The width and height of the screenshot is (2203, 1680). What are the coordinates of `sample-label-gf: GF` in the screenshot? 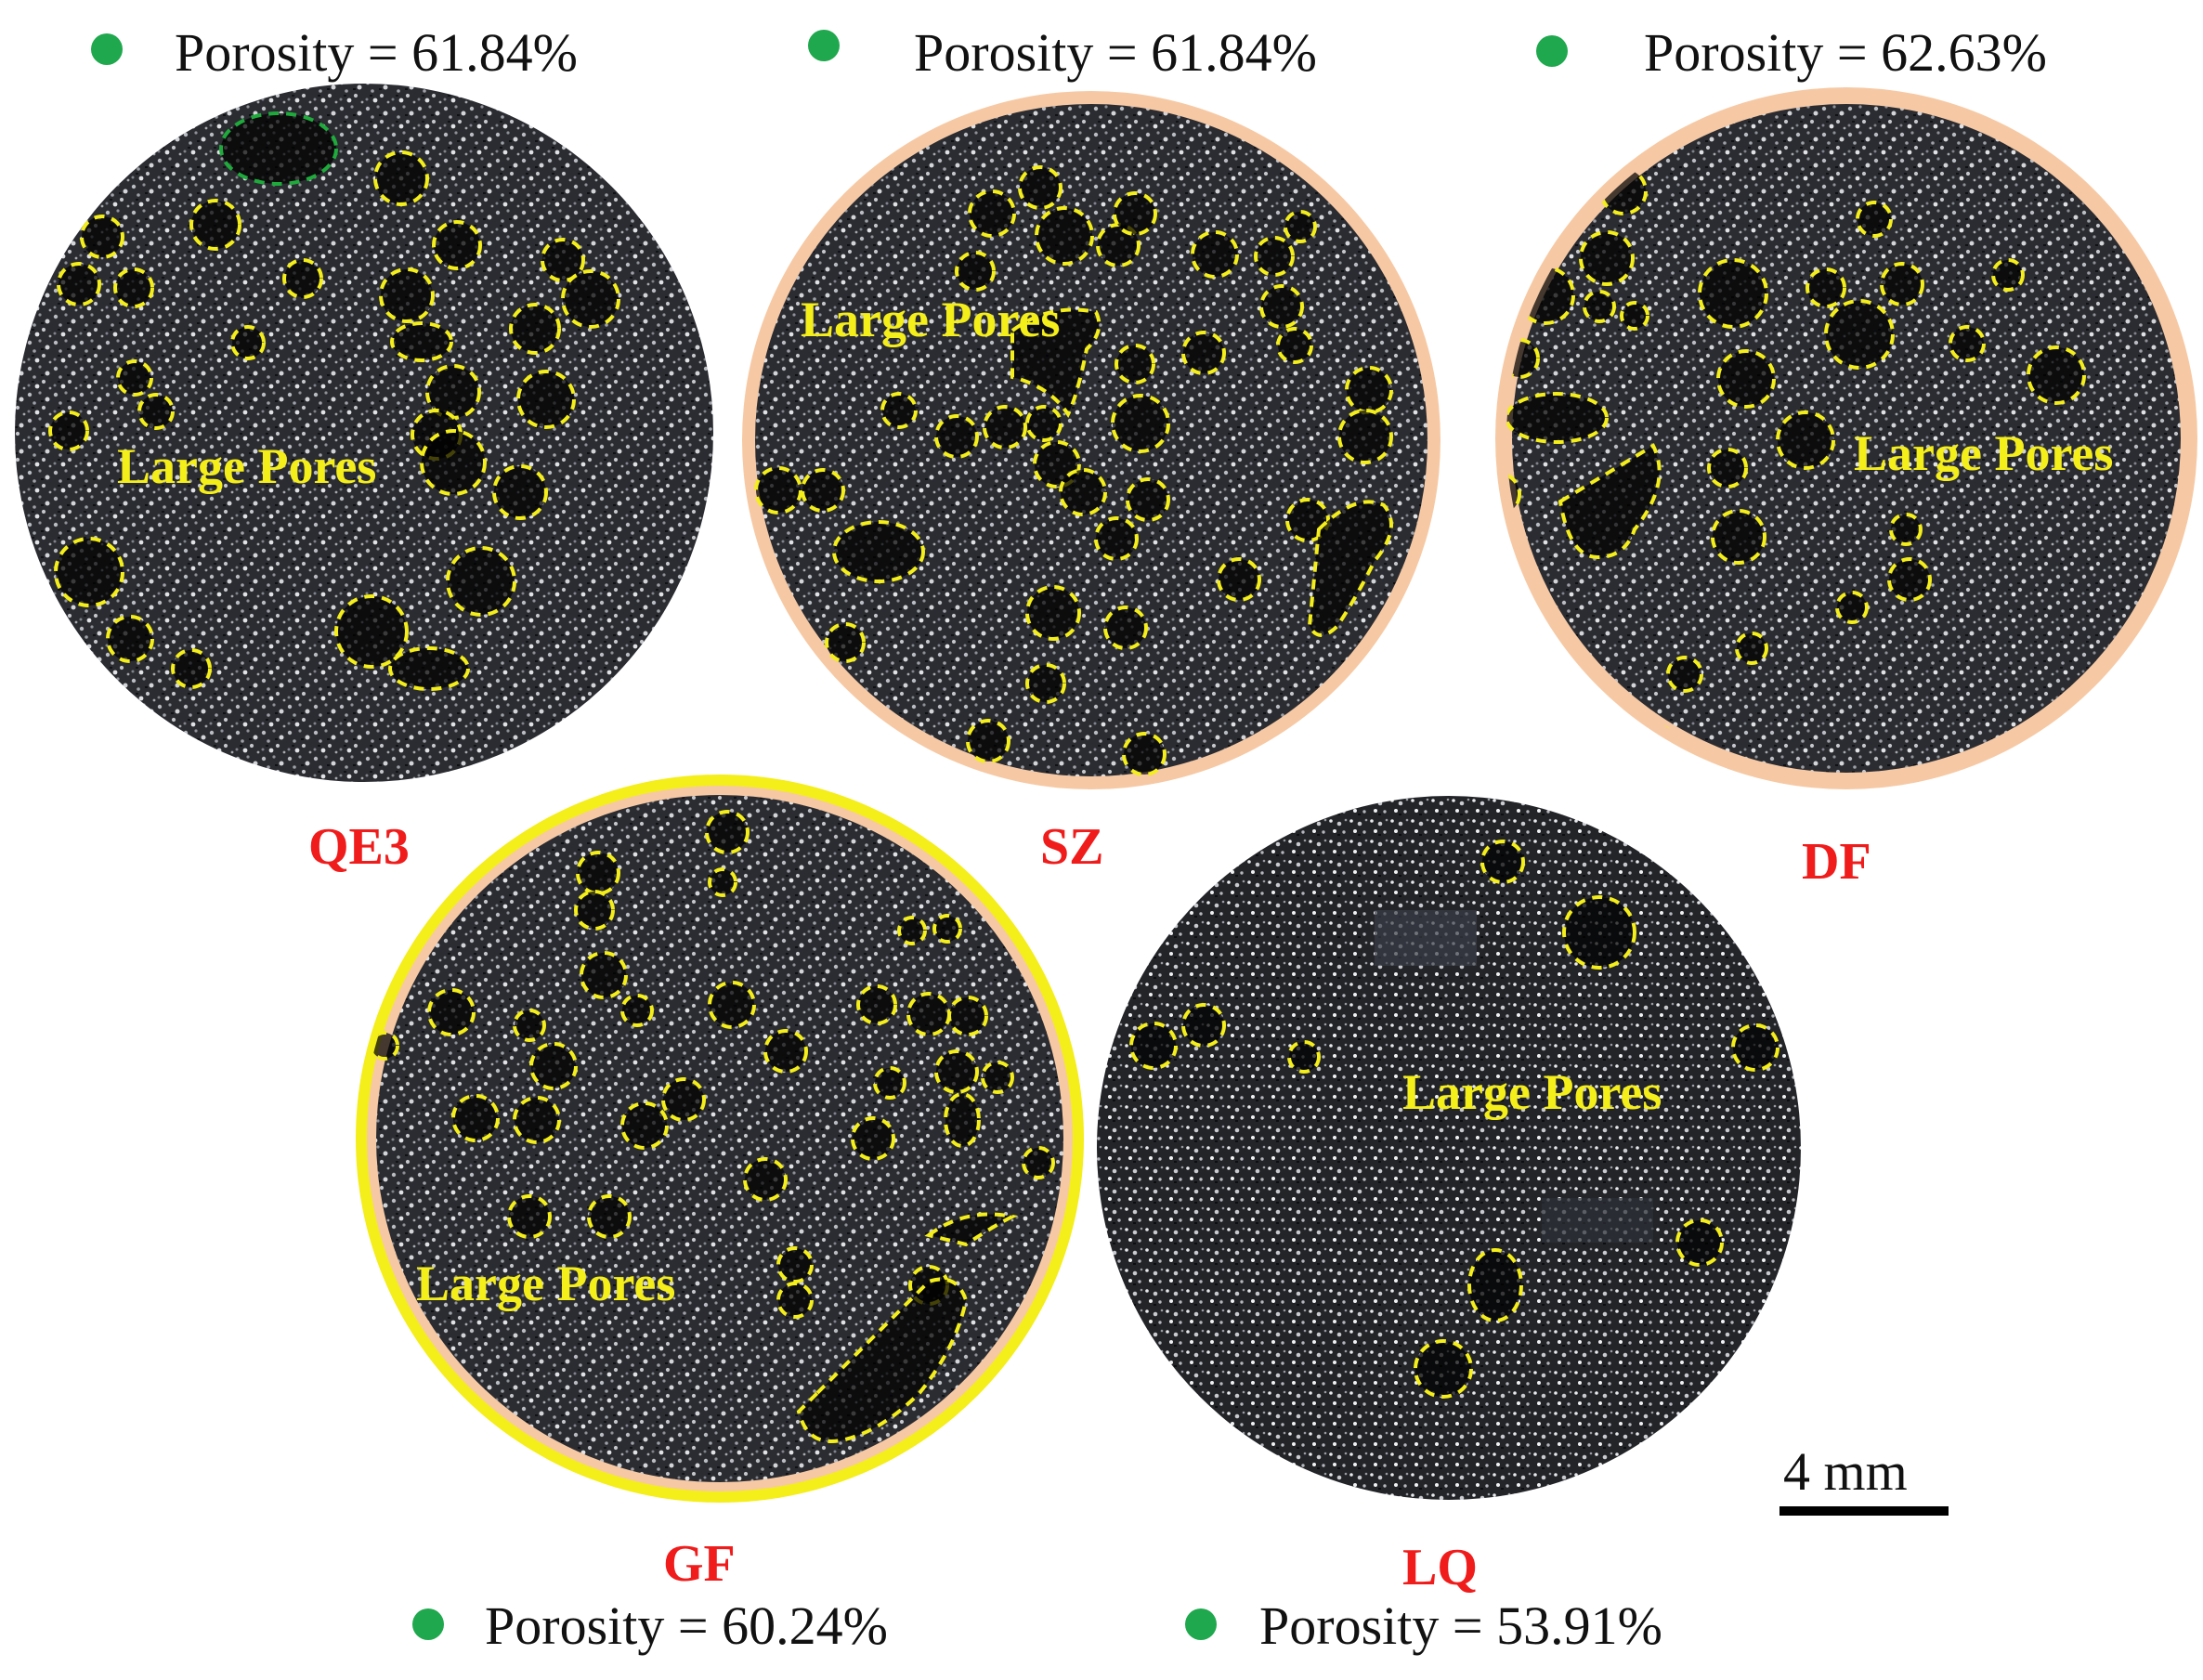 It's located at (699, 1564).